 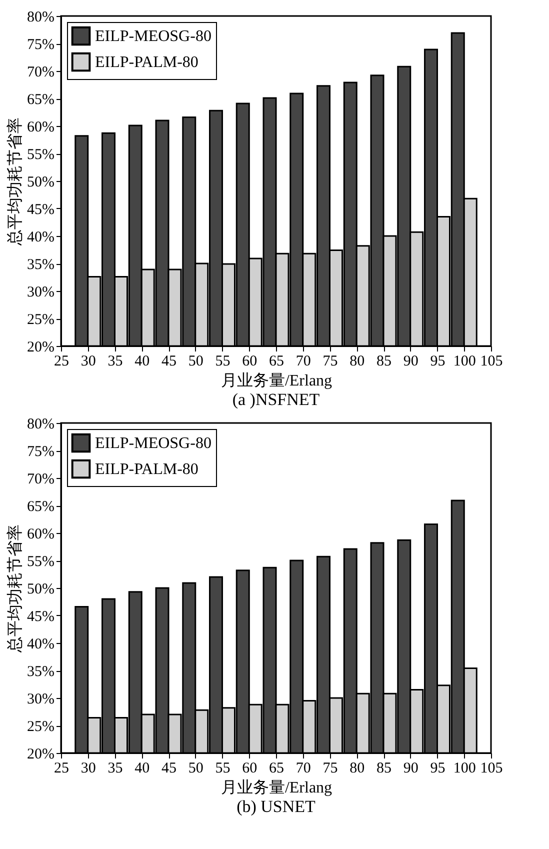 I want to click on text: (b) USNET, so click(x=276, y=806).